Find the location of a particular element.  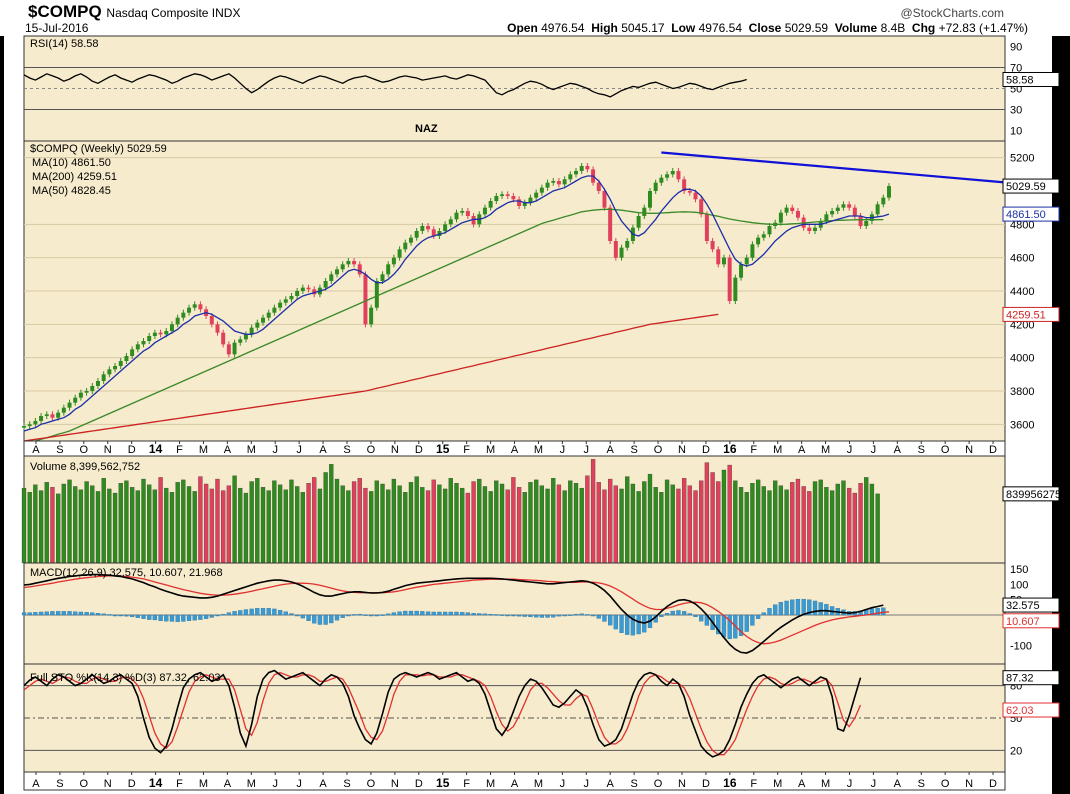

x-month-label: 16 is located at coordinates (730, 783).